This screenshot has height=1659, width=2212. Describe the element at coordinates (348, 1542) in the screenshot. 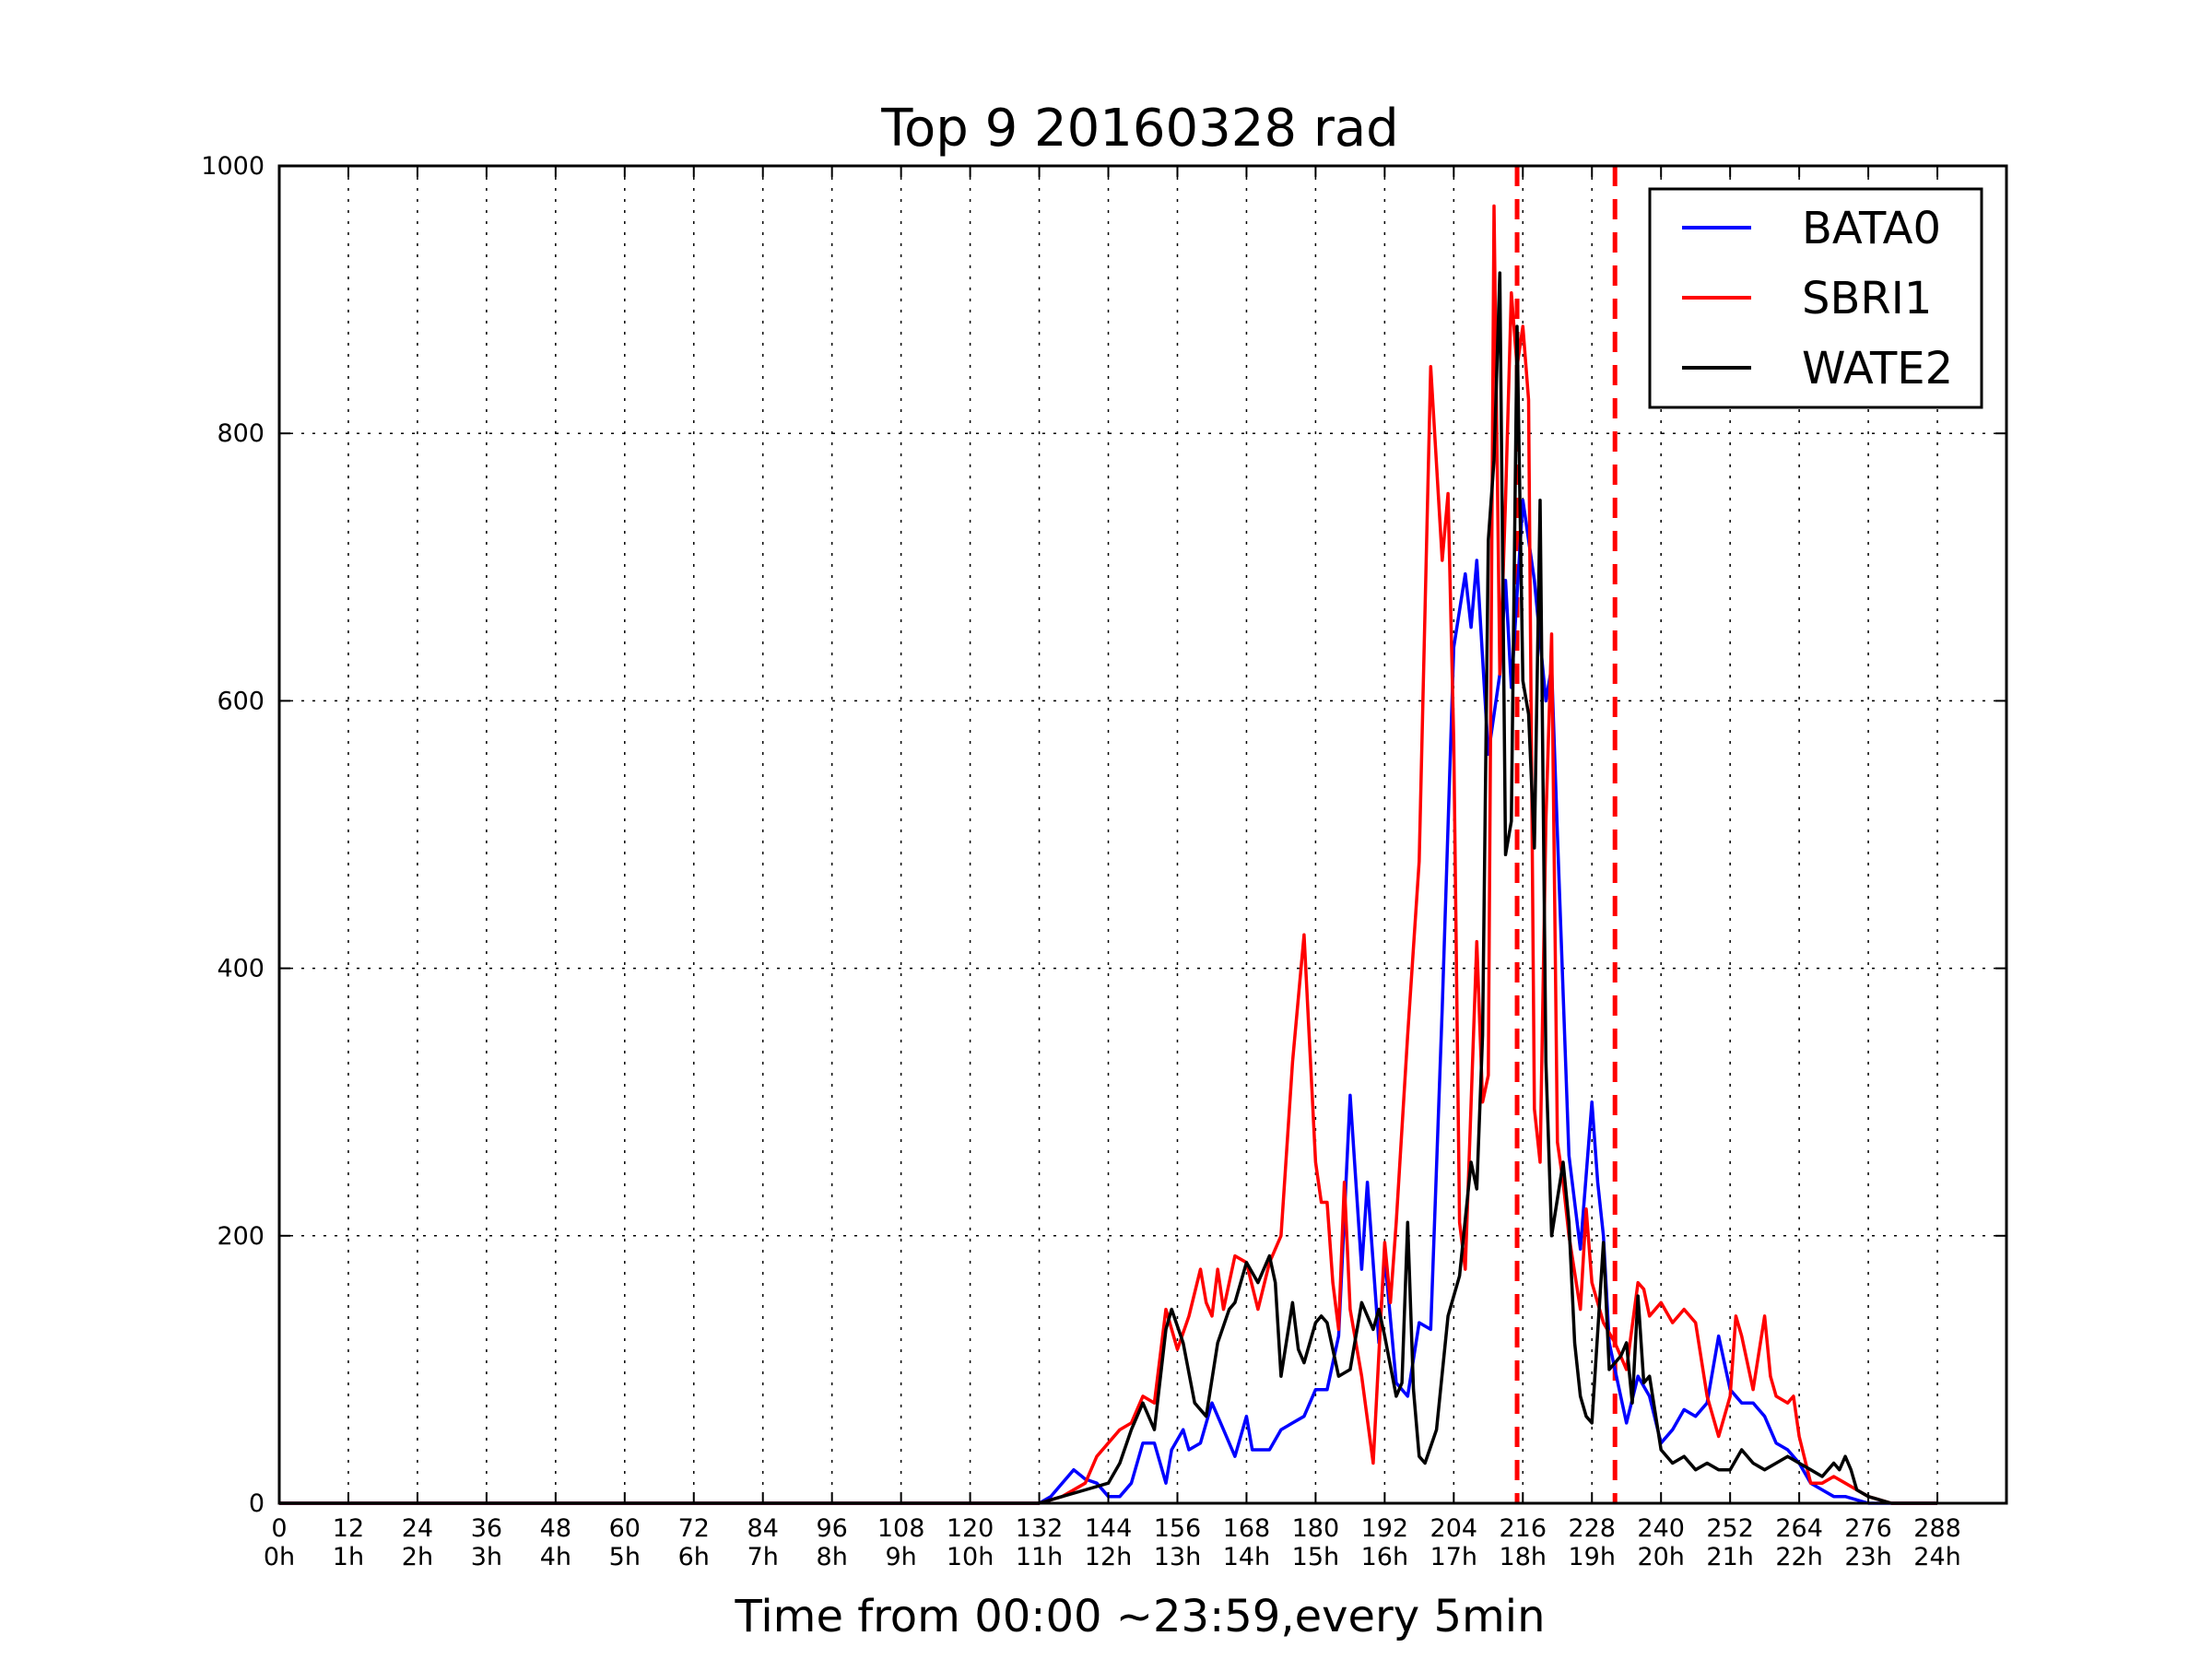

I see `x-tick-label: 12 1h` at that location.